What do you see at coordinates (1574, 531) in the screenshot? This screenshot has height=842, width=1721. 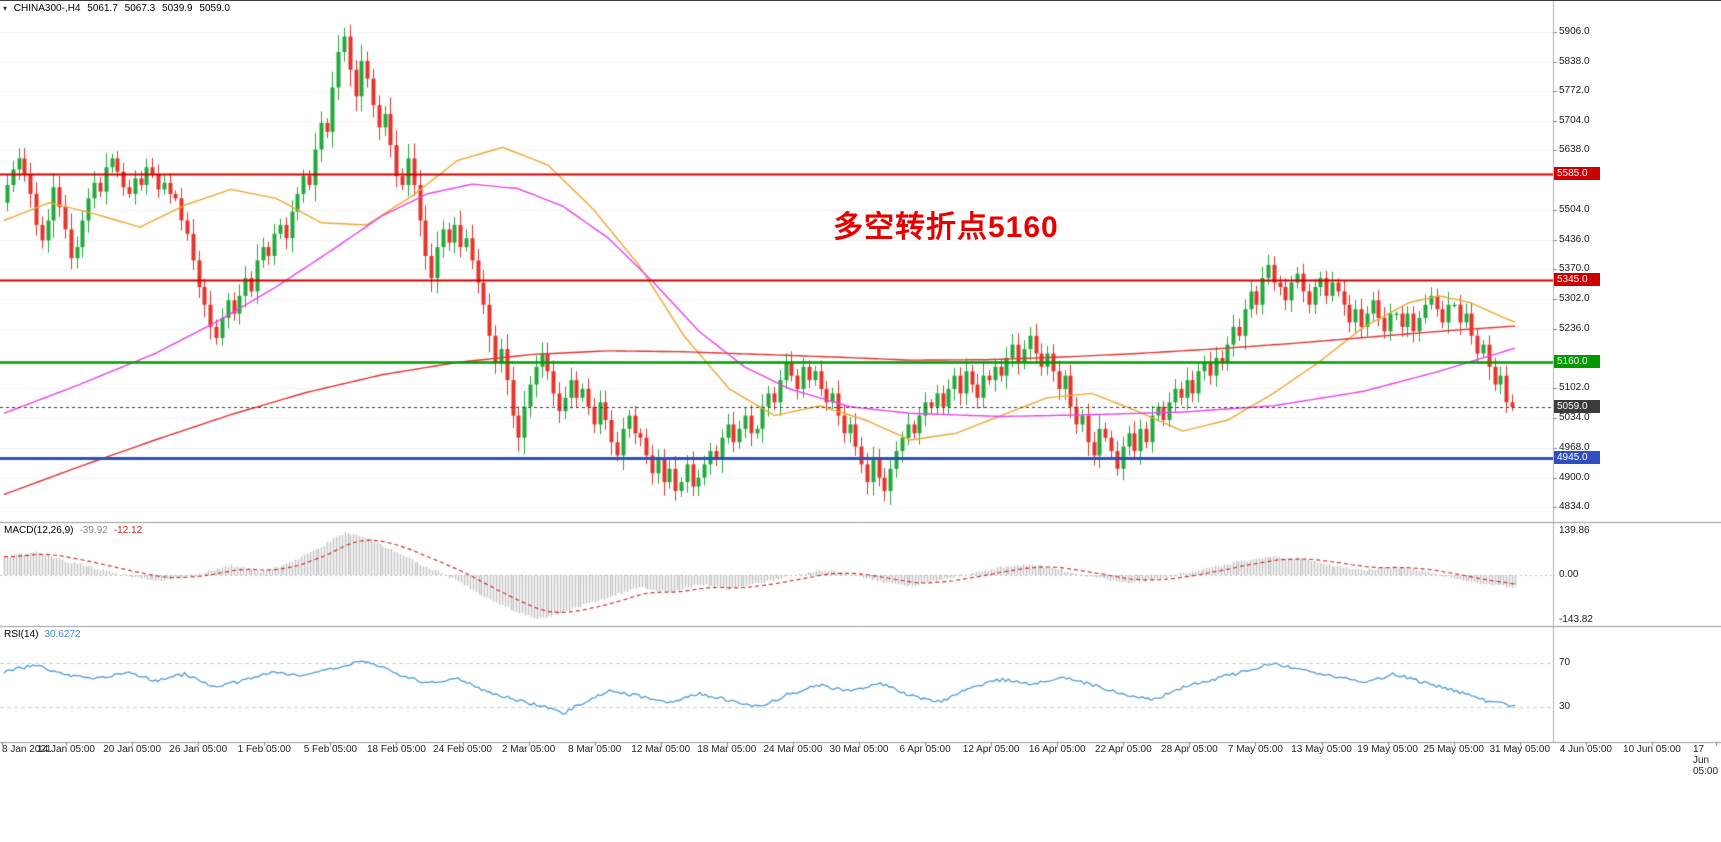 I see `macd-axis-label: 139.86` at bounding box center [1574, 531].